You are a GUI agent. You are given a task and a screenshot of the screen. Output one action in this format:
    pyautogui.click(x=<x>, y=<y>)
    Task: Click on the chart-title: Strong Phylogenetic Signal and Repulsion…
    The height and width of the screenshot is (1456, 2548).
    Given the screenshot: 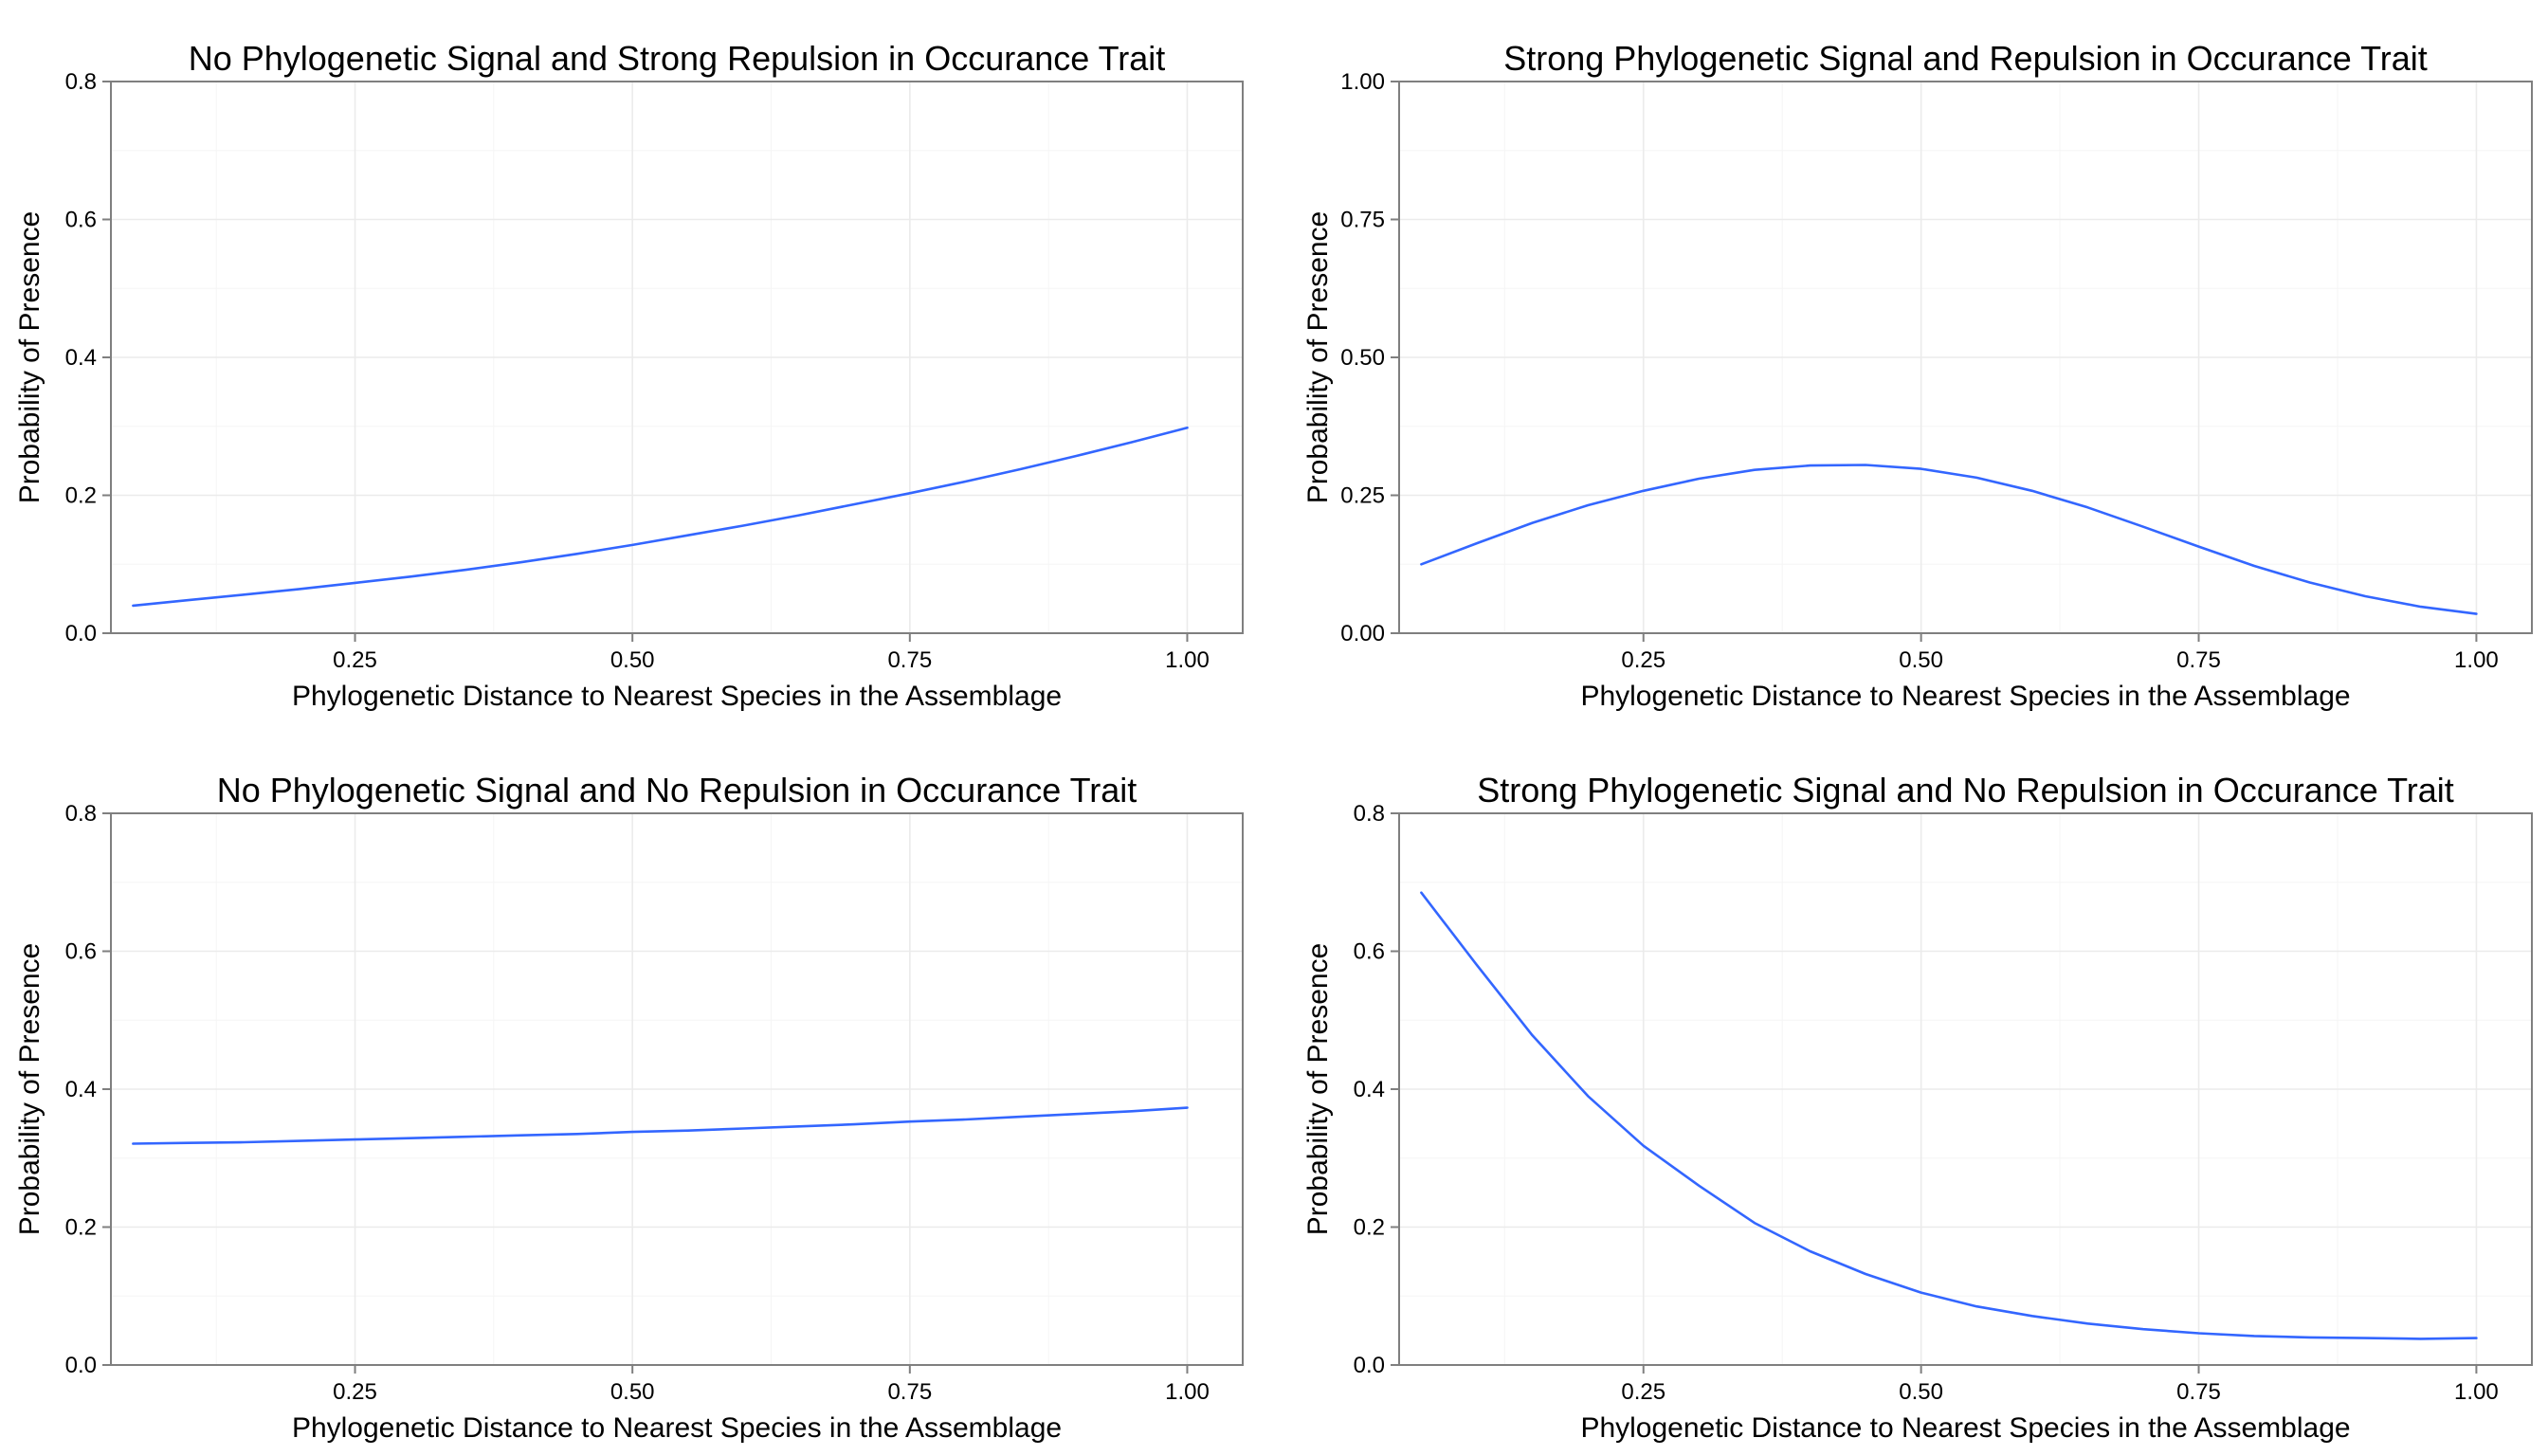 What is the action you would take?
    pyautogui.click(x=1965, y=58)
    